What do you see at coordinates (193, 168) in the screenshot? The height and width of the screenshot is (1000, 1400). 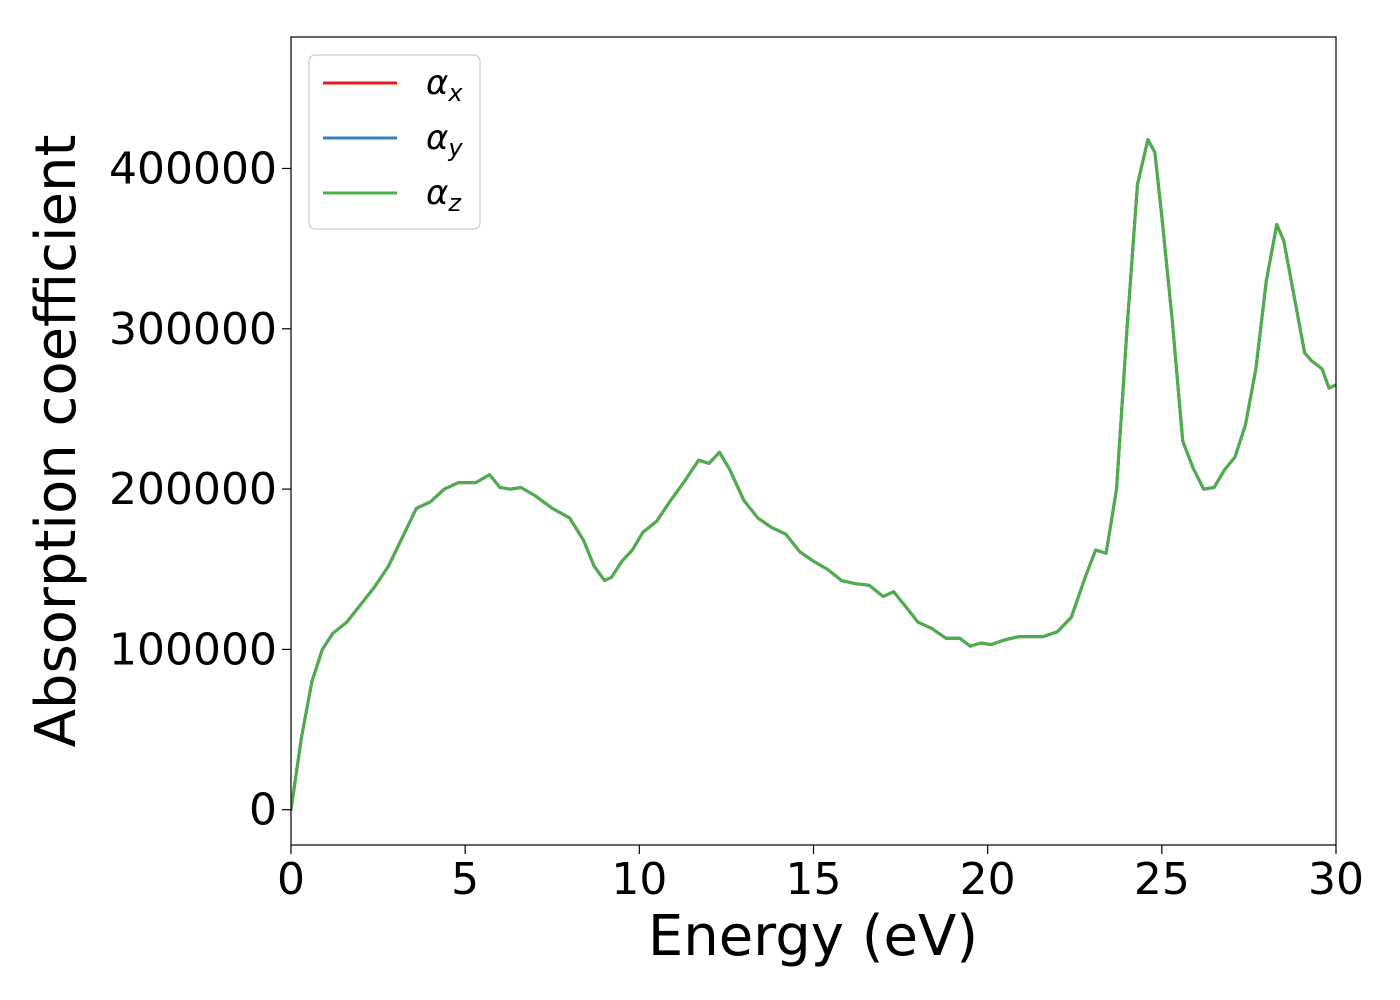 I see `y-tick-label: 400000` at bounding box center [193, 168].